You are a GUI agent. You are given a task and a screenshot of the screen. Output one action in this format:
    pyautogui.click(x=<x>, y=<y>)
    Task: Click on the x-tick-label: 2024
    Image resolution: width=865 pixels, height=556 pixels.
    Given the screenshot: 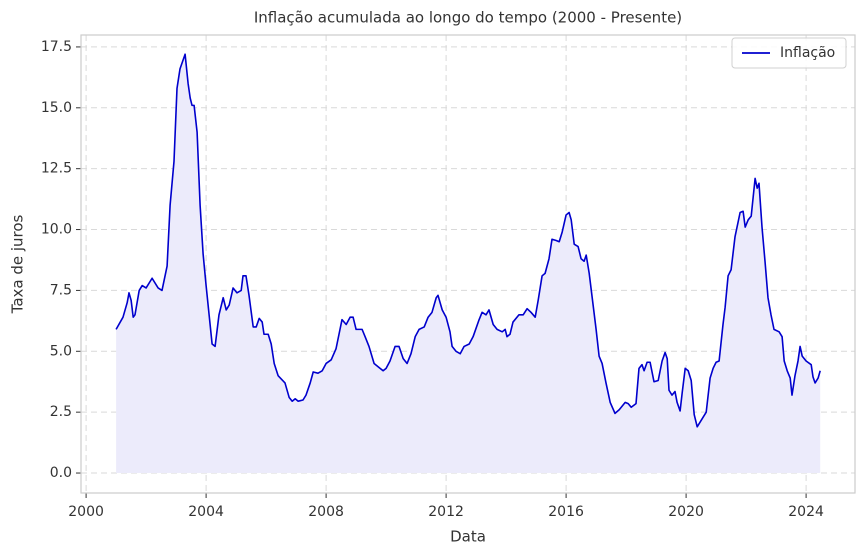 What is the action you would take?
    pyautogui.click(x=806, y=512)
    